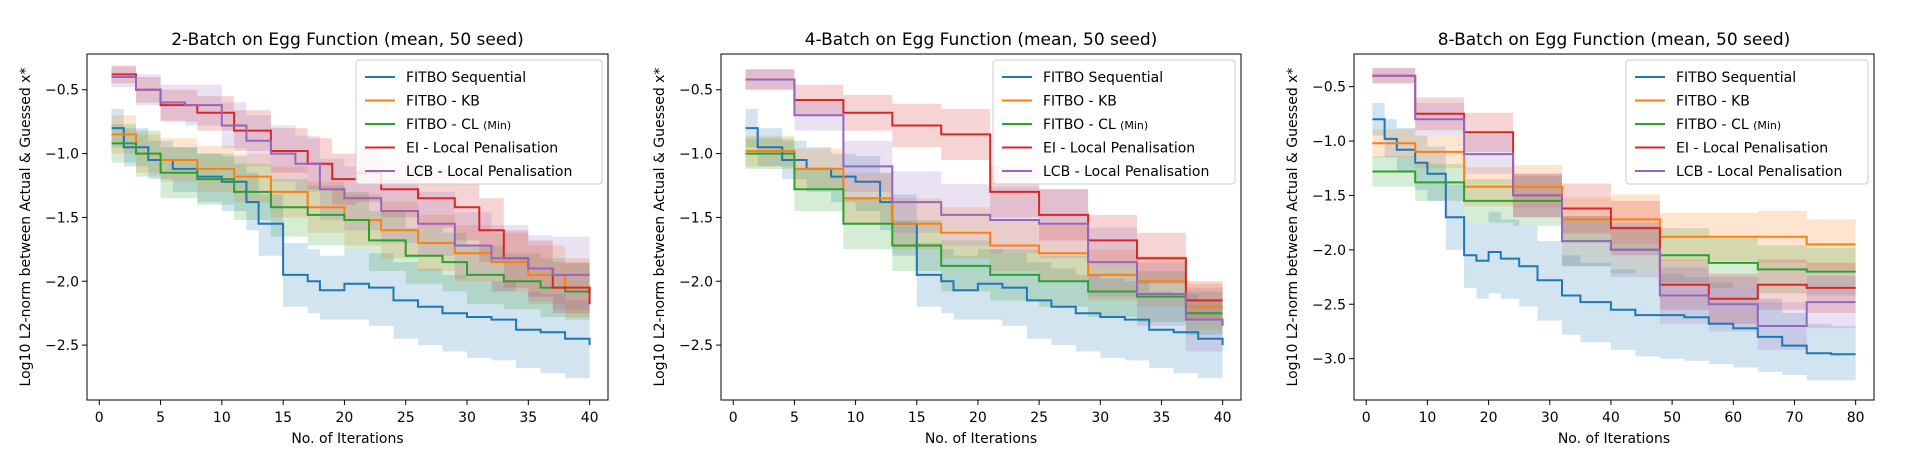  I want to click on x-tick-label: 80, so click(1856, 418).